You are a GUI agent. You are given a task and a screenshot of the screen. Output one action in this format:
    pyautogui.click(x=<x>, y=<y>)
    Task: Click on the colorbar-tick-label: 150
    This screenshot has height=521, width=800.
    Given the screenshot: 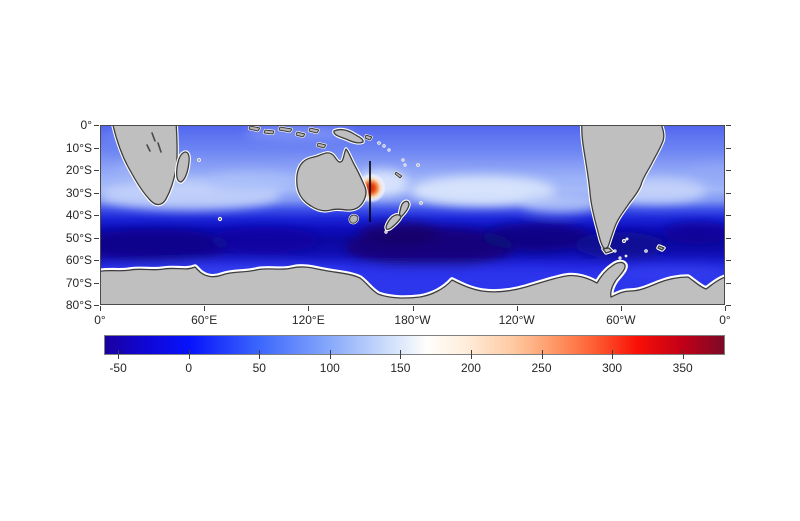 What is the action you would take?
    pyautogui.click(x=400, y=368)
    